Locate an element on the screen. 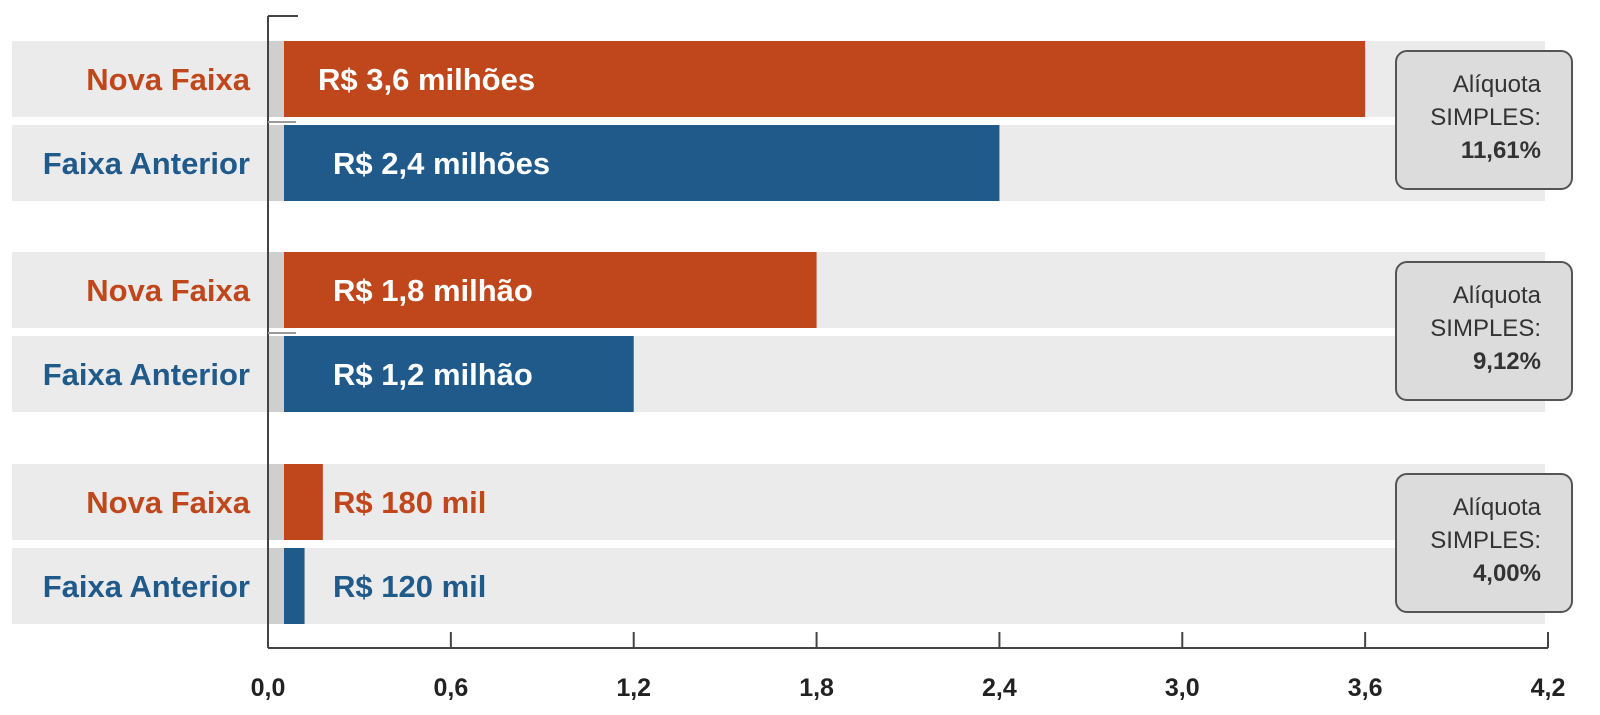 The height and width of the screenshot is (715, 1600). value-label: R$ 3,6 milhões is located at coordinates (426, 79).